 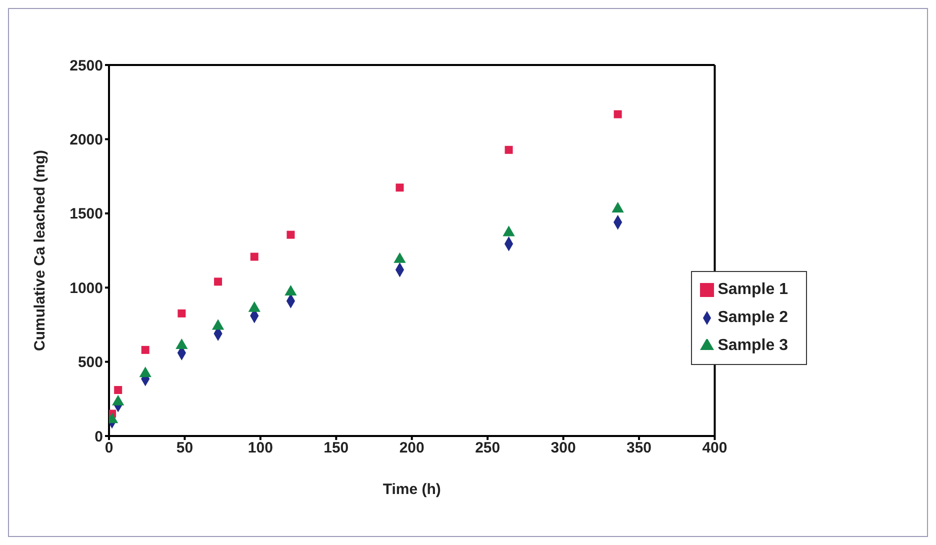 What do you see at coordinates (86, 288) in the screenshot?
I see `y-tick-label: 1000` at bounding box center [86, 288].